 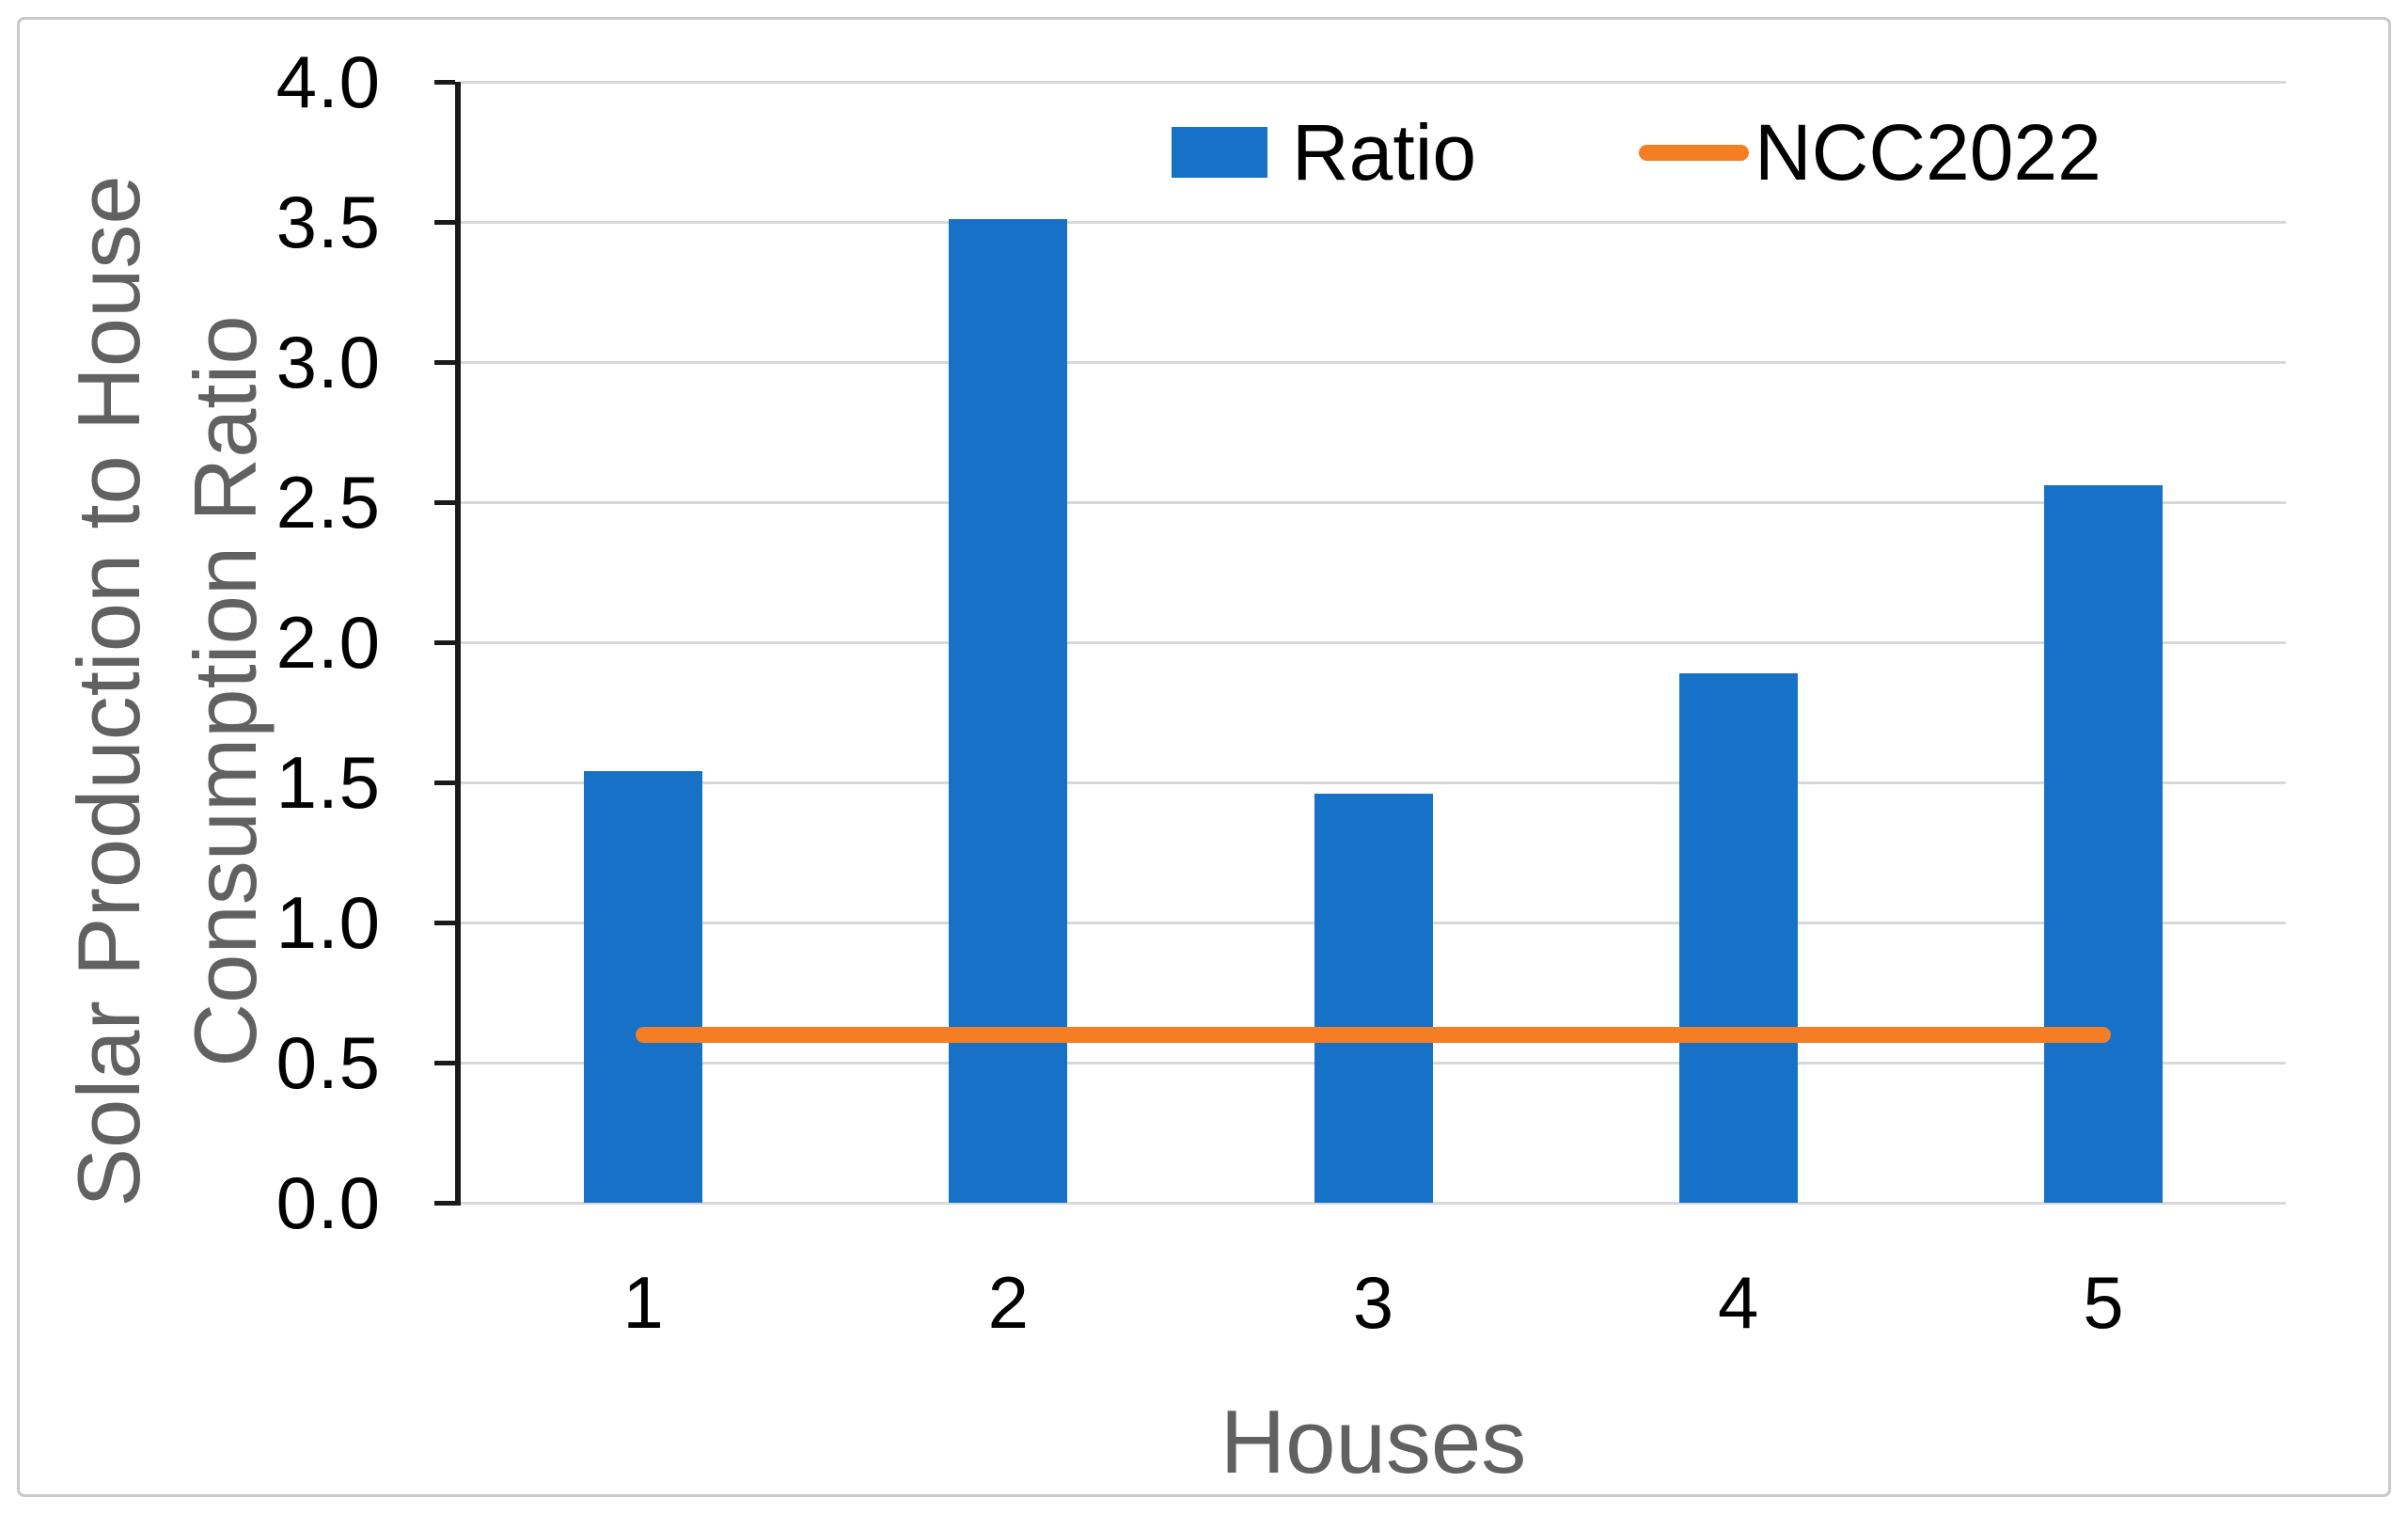 What do you see at coordinates (444, 362) in the screenshot?
I see `y-tick-3.0` at bounding box center [444, 362].